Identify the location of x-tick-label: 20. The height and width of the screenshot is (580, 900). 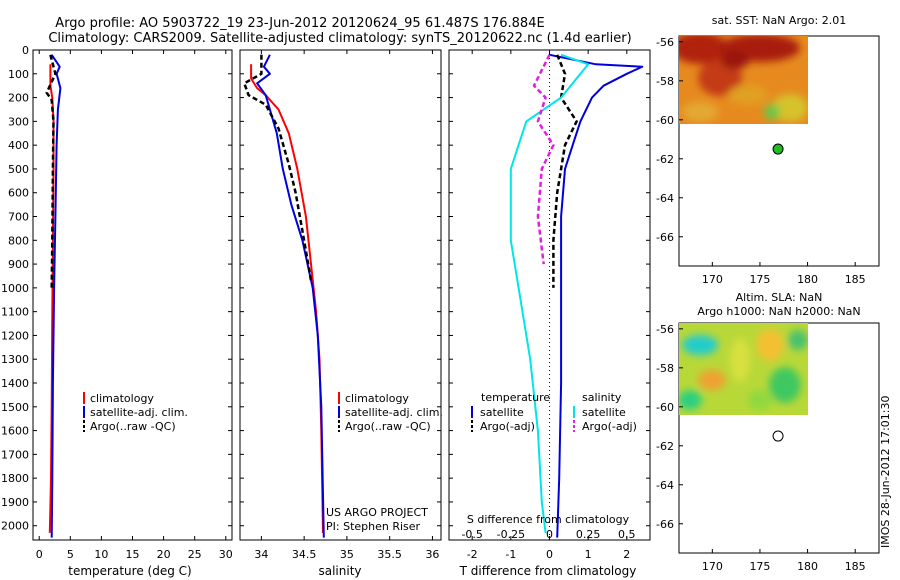
(164, 554).